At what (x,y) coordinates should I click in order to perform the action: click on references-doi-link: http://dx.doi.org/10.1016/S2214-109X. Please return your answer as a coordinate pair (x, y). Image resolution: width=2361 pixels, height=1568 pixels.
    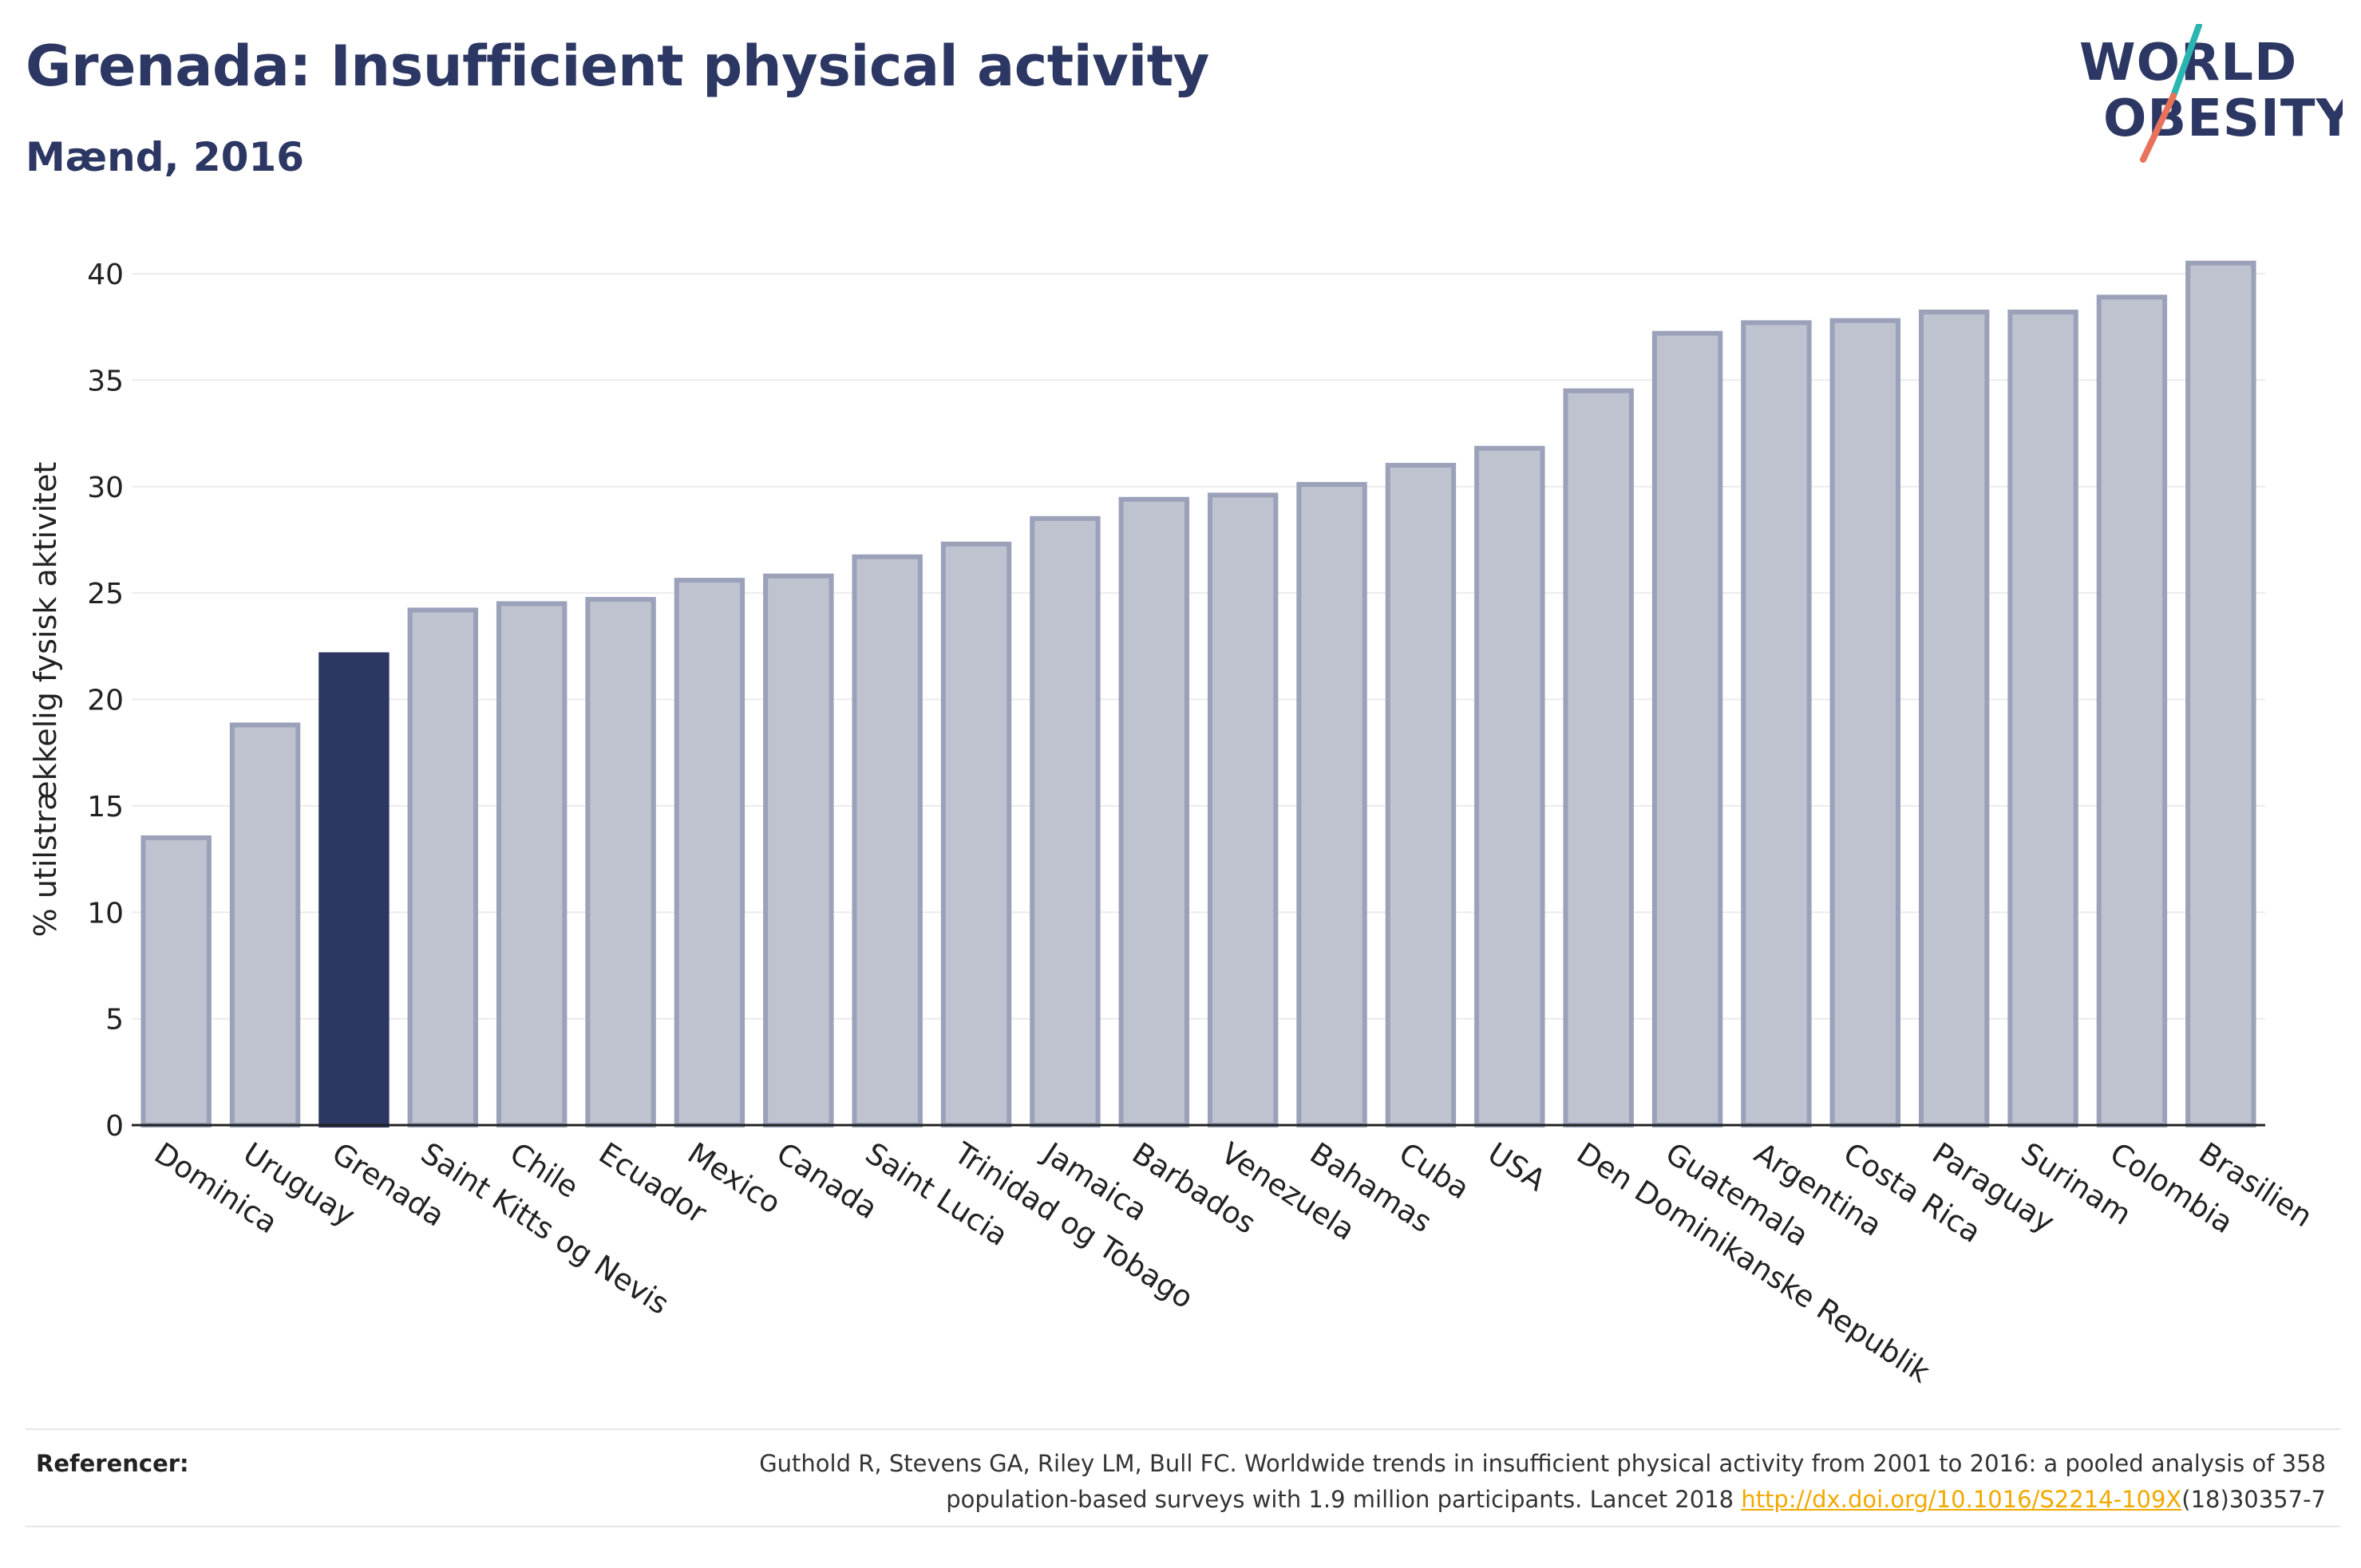
    Looking at the image, I should click on (1961, 1499).